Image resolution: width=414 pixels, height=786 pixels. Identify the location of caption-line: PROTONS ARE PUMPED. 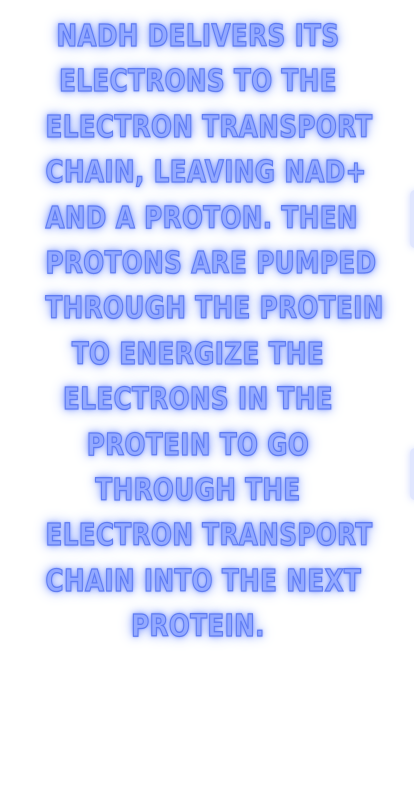
(211, 263).